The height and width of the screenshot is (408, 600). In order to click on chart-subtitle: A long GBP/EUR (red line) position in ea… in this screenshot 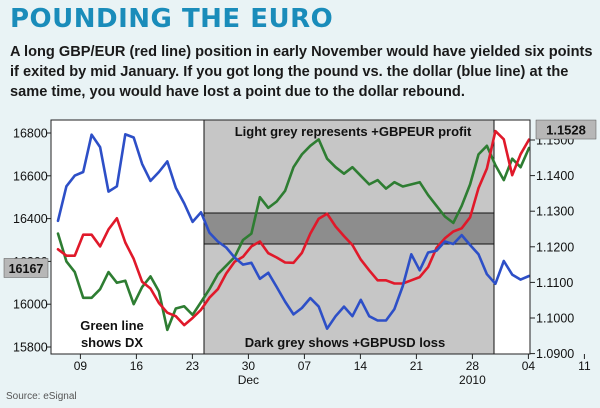, I will do `click(301, 72)`.